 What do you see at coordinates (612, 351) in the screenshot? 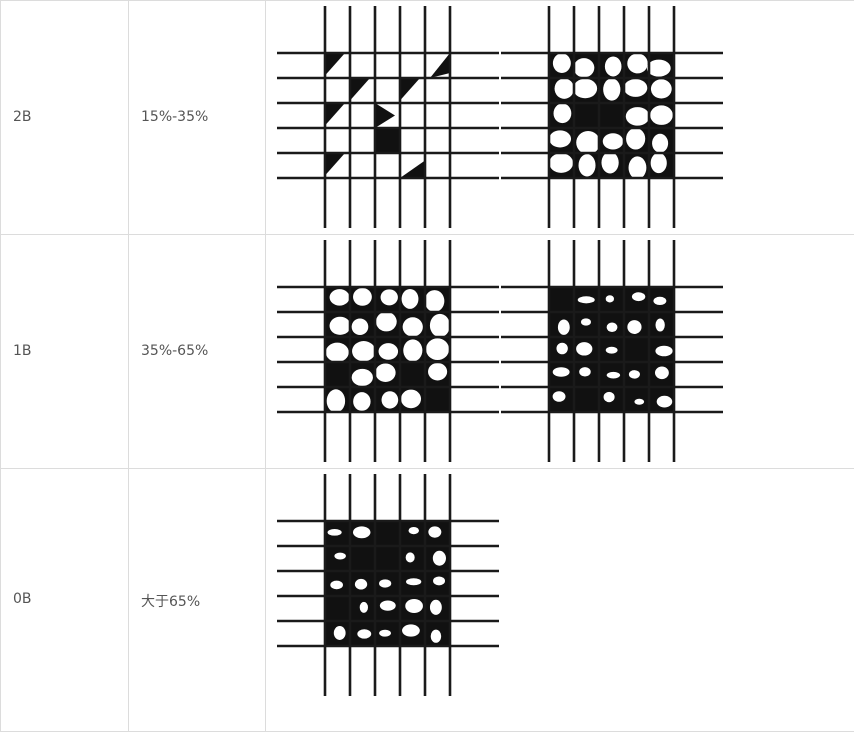
I see `cross-cut-1b-example-b` at bounding box center [612, 351].